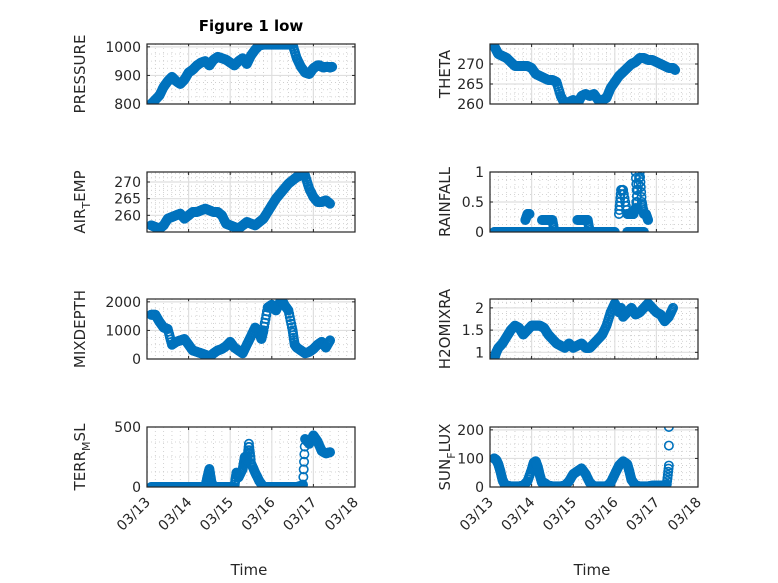 The image size is (778, 583). I want to click on y-axis-label: AIRTEMP, so click(82, 201).